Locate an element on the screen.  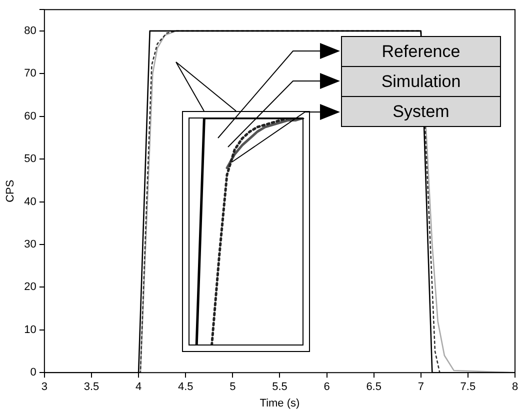
y-tick-label: 70 is located at coordinates (30, 74).